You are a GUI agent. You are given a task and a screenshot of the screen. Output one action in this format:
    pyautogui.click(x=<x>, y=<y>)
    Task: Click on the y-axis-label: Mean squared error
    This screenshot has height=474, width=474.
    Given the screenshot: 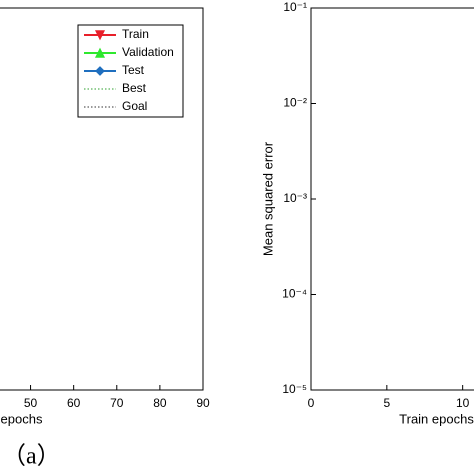 What is the action you would take?
    pyautogui.click(x=267, y=198)
    